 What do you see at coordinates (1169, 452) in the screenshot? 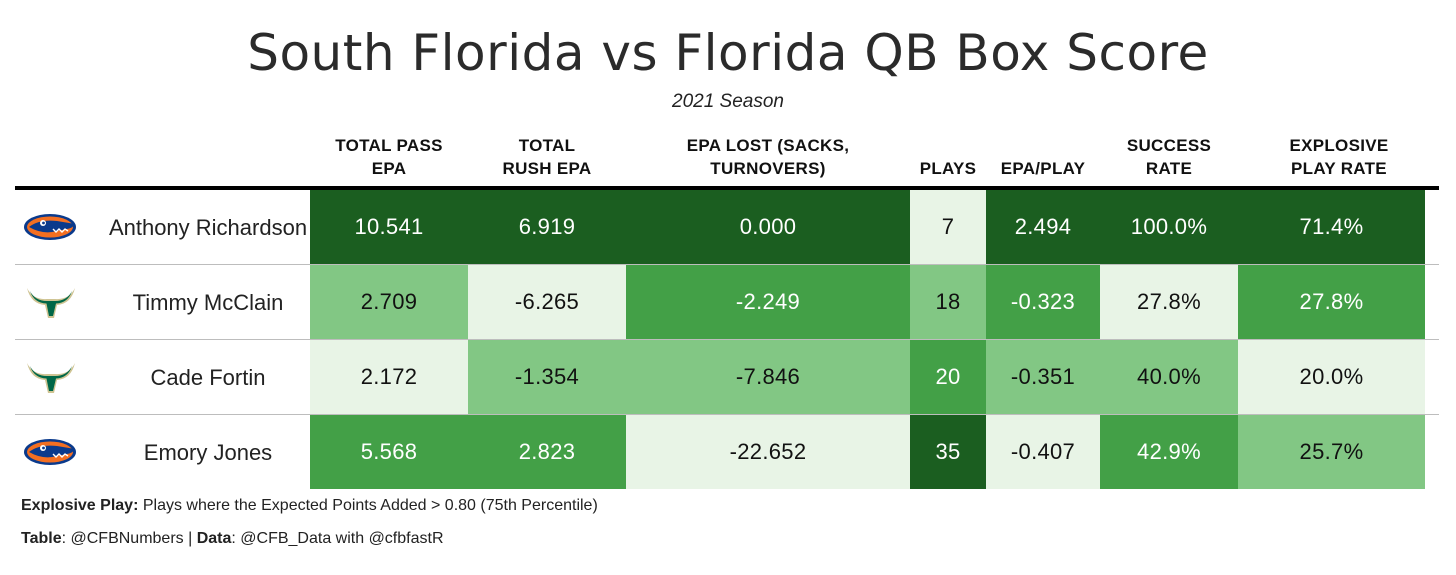
I see `value-cell: 42.9%` at bounding box center [1169, 452].